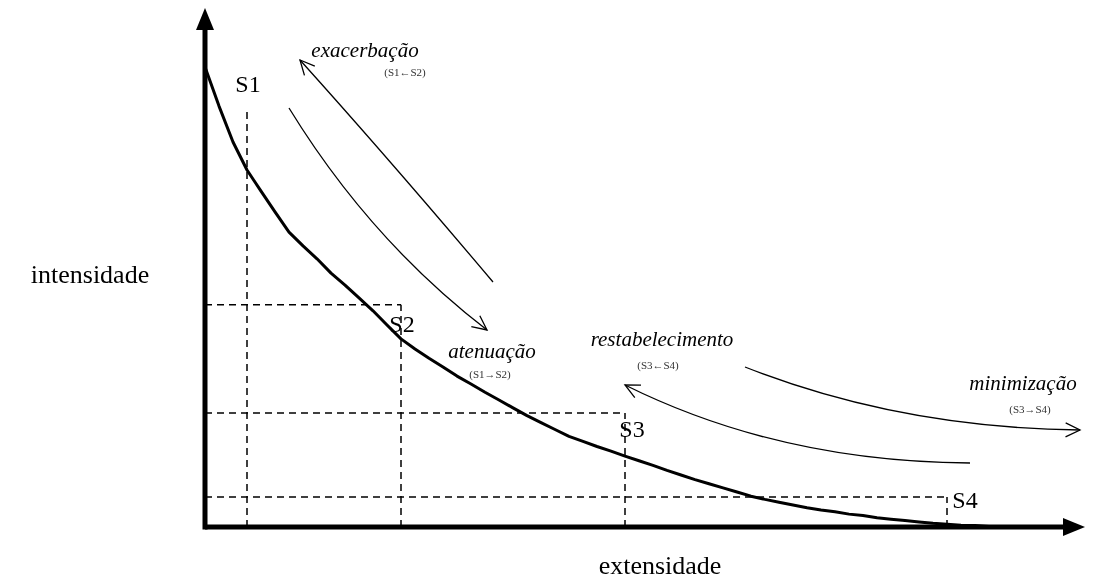  Describe the element at coordinates (1030, 409) in the screenshot. I see `annotation: (S3→S4)` at that location.